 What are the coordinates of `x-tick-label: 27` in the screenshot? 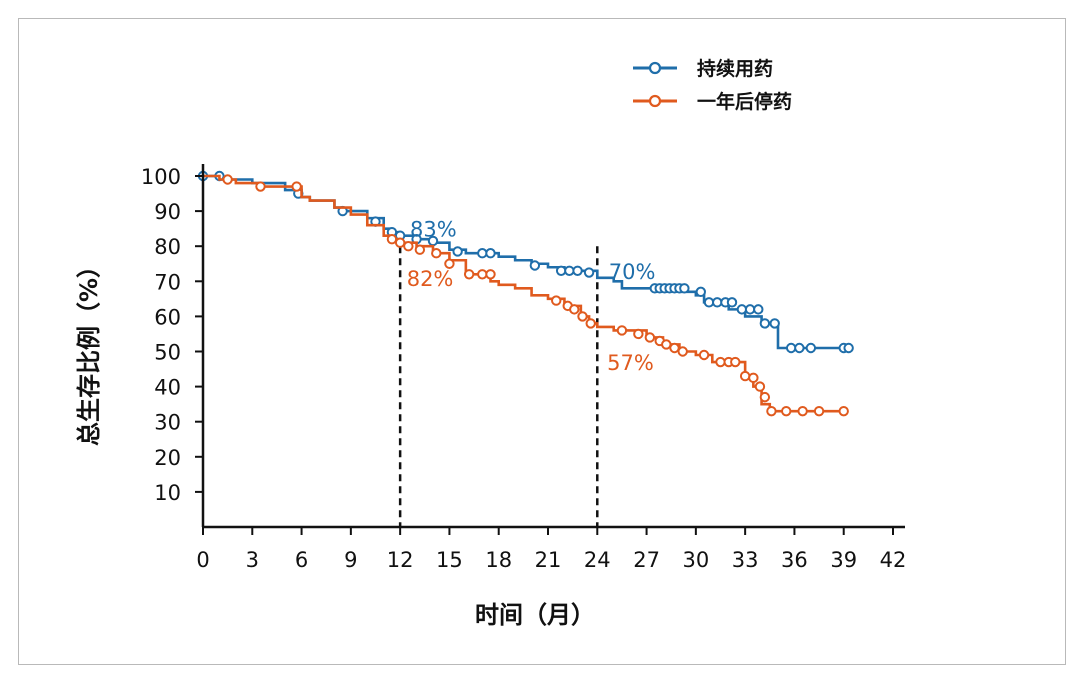 It's located at (646, 560).